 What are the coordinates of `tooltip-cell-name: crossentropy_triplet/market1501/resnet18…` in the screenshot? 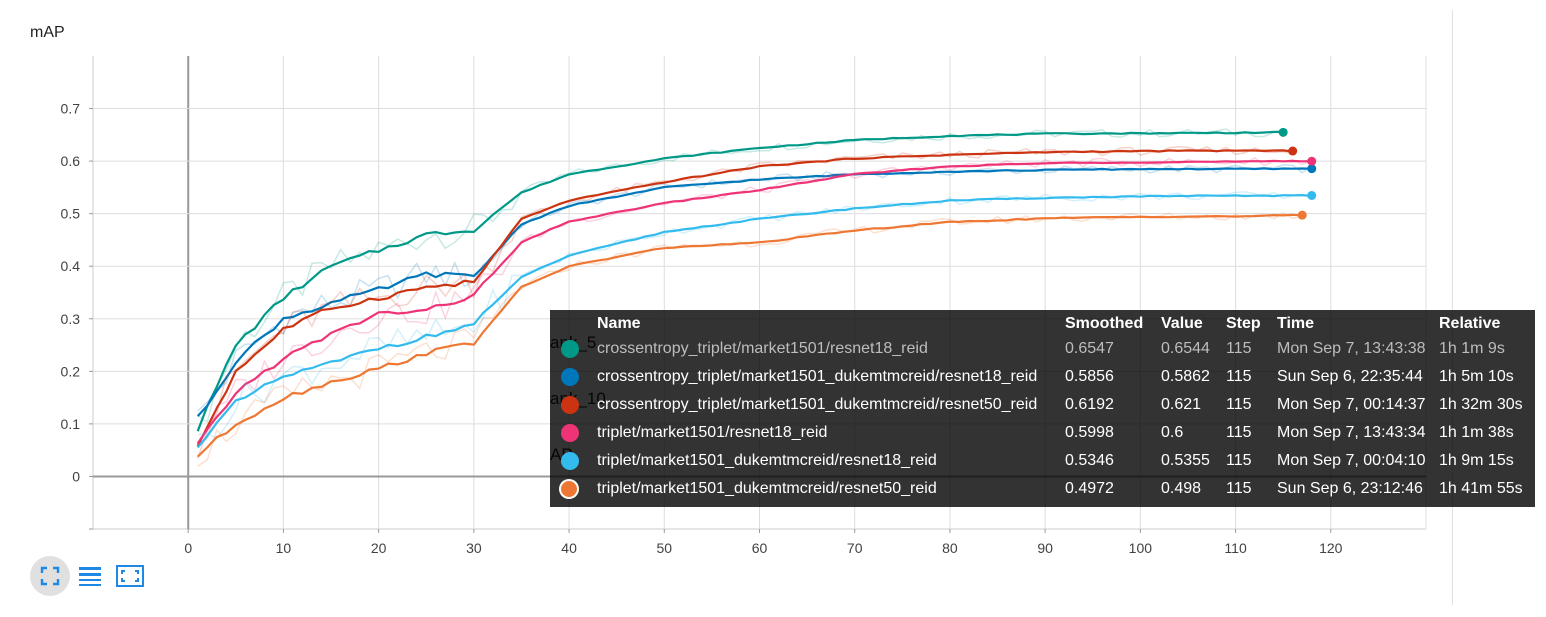 It's located at (762, 348).